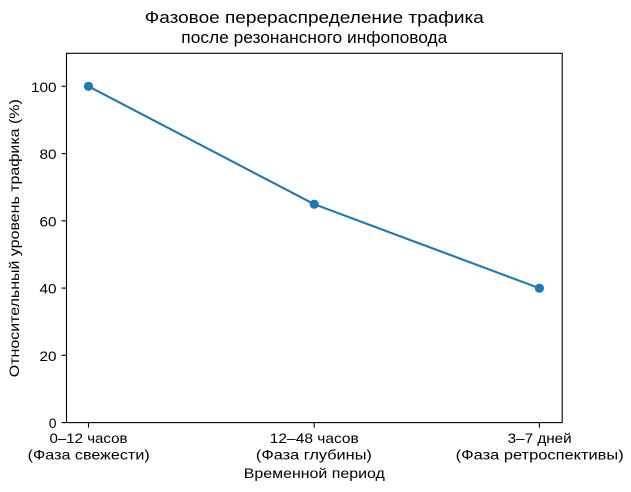 This screenshot has width=631, height=492. What do you see at coordinates (48, 221) in the screenshot?
I see `svg-text: 60` at bounding box center [48, 221].